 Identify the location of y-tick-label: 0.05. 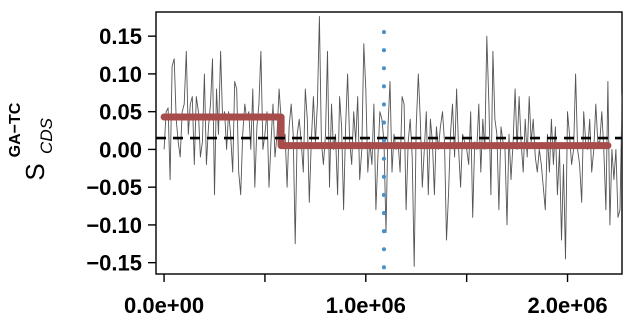
(120, 112).